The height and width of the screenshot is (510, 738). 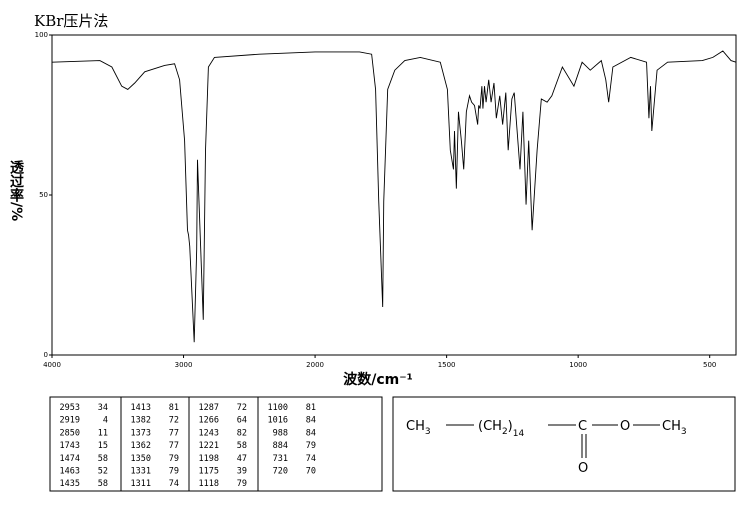 I want to click on peak-wavenumber: 1118, so click(x=209, y=484).